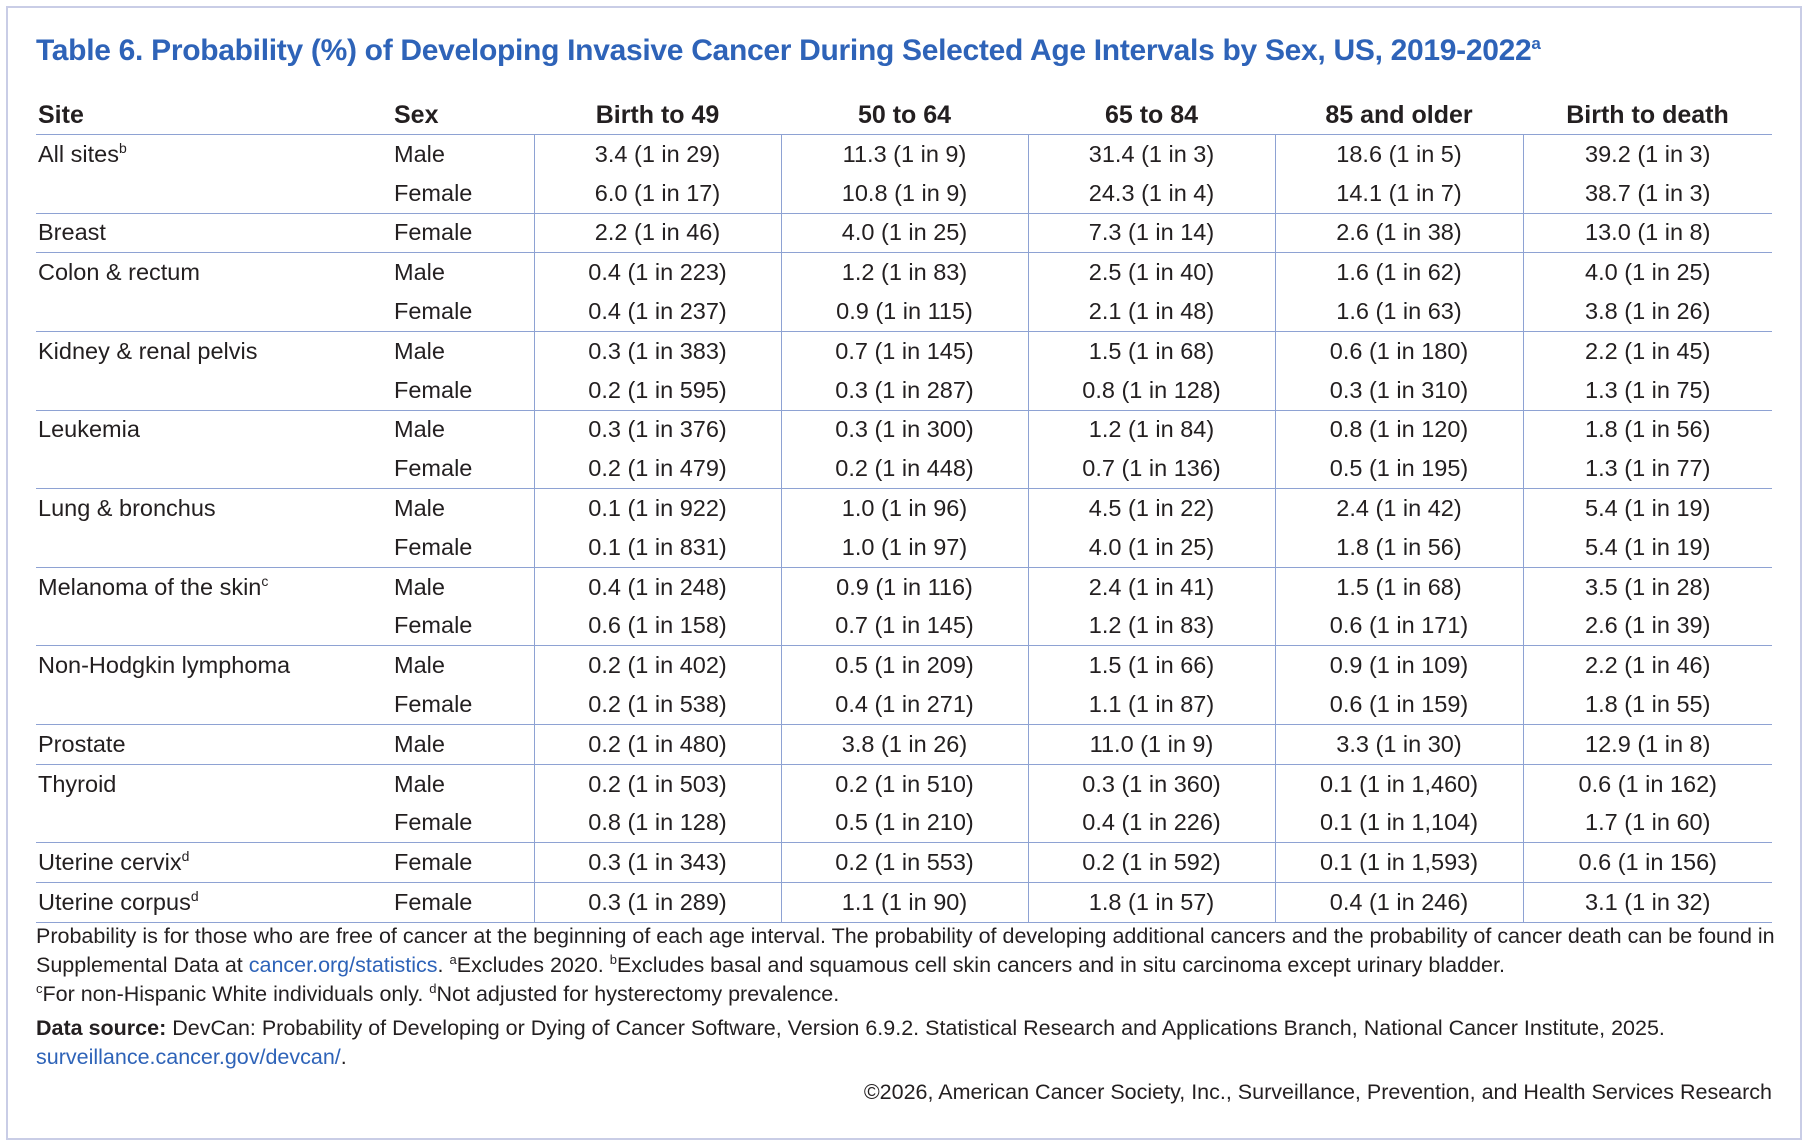 This screenshot has height=1146, width=1810. I want to click on value-cell: 6.0 (1 in 17), so click(657, 193).